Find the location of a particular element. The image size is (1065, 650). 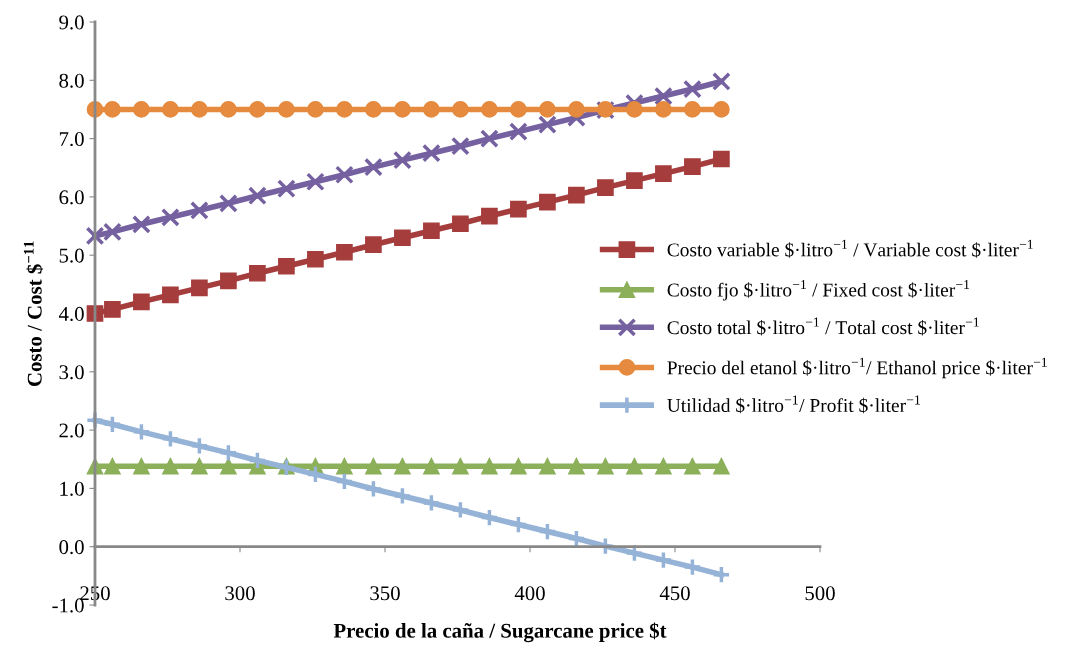

y-tick-label: 7.0 is located at coordinates (71, 139).